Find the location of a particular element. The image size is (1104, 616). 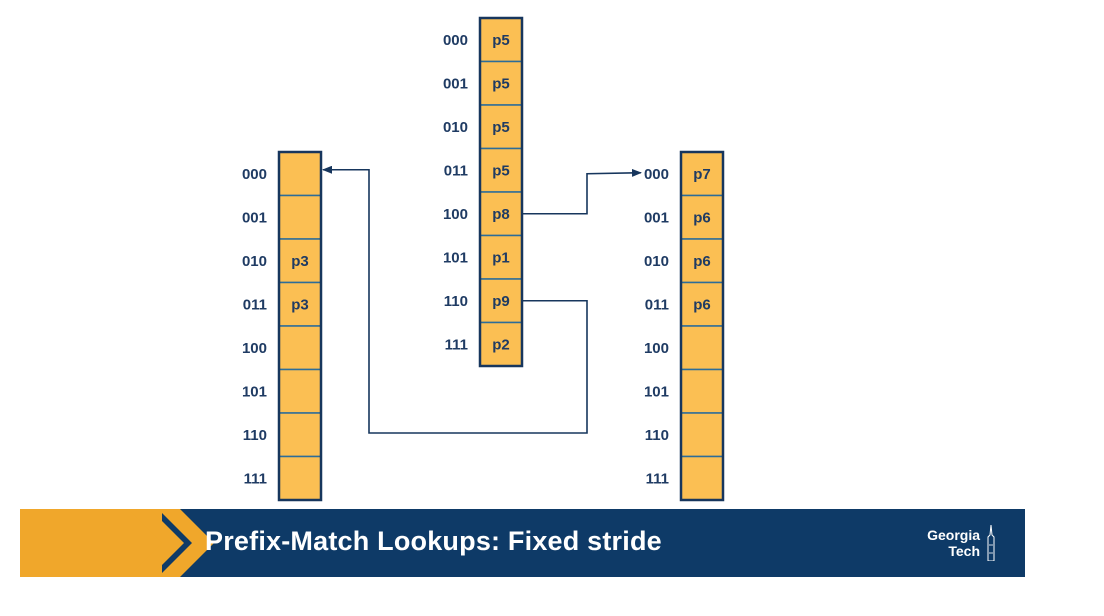

middle-code-4: 100 is located at coordinates (455, 214).